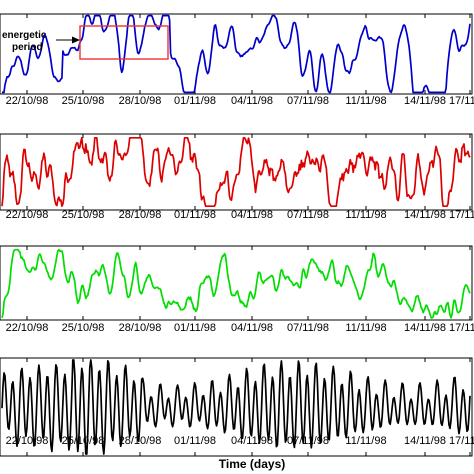 The width and height of the screenshot is (474, 474). I want to click on panel-2-tick-label-5: 07/11/98, so click(308, 215).